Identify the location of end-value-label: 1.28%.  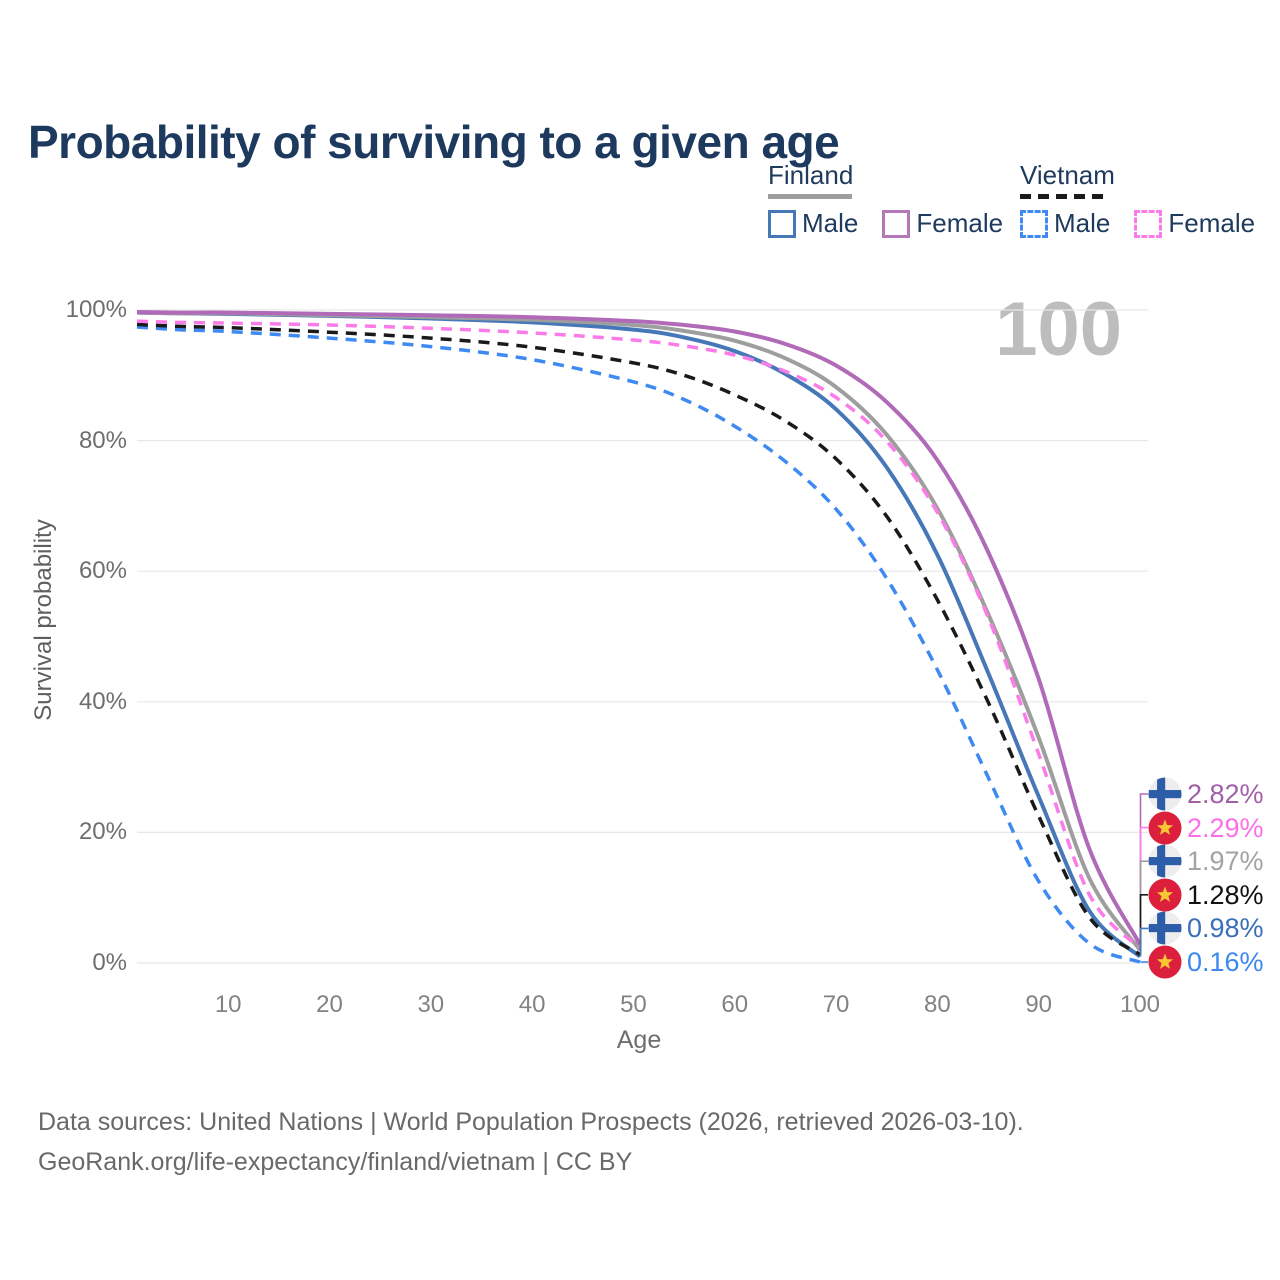
(1225, 894).